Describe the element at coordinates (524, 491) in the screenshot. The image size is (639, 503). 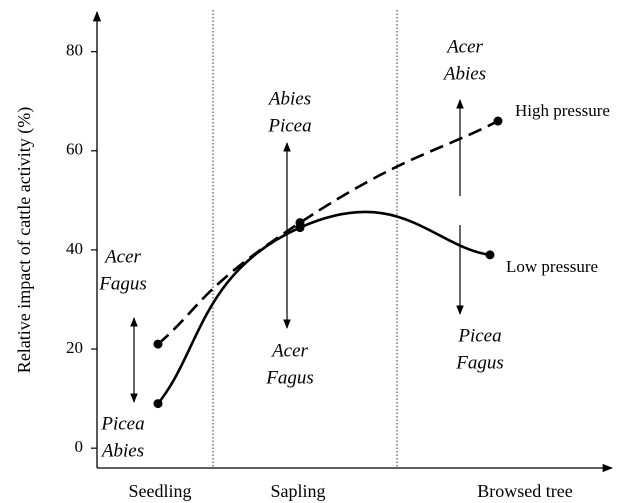
I see `x-tick-label: Browsed tree` at that location.